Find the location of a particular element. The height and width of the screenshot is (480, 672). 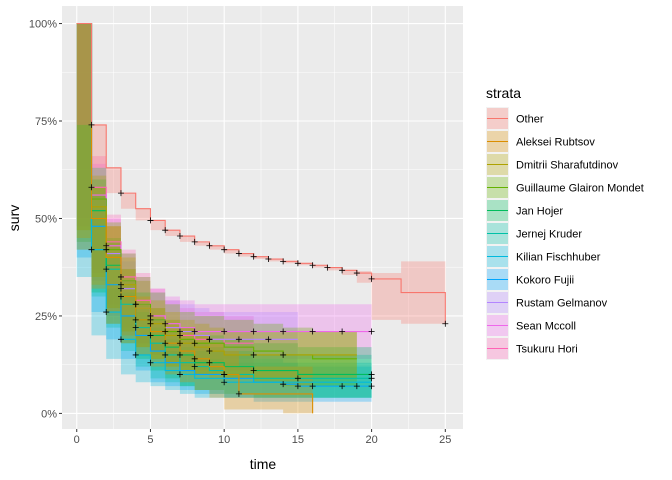

legend-label: Jan Hojer is located at coordinates (539, 212).